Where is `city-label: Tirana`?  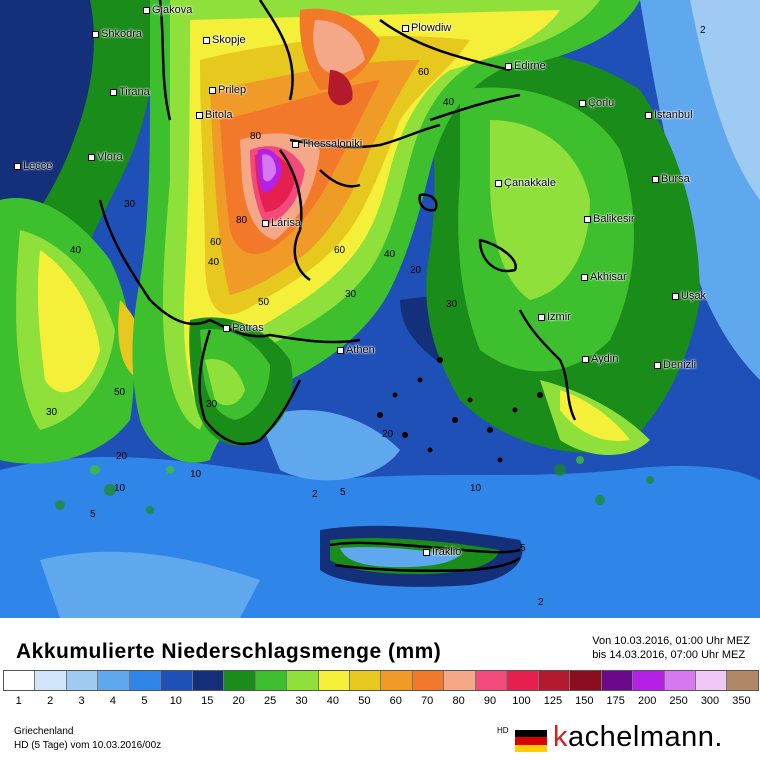 city-label: Tirana is located at coordinates (130, 92).